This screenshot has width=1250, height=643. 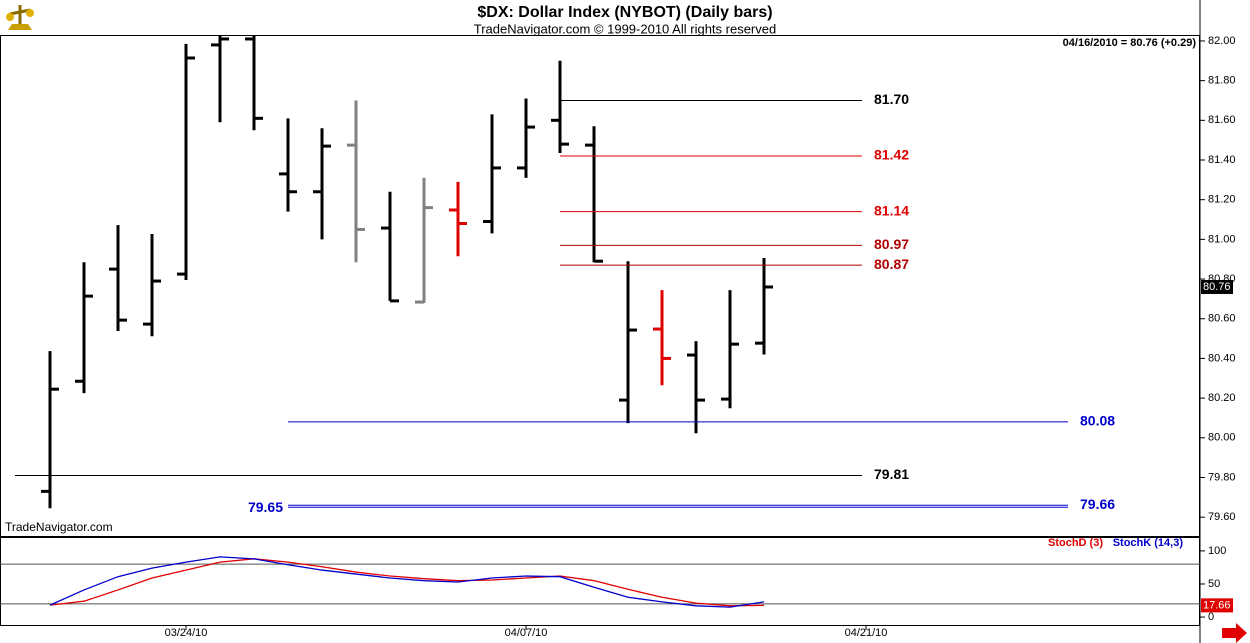 I want to click on level-label: 79.81, so click(x=891, y=474).